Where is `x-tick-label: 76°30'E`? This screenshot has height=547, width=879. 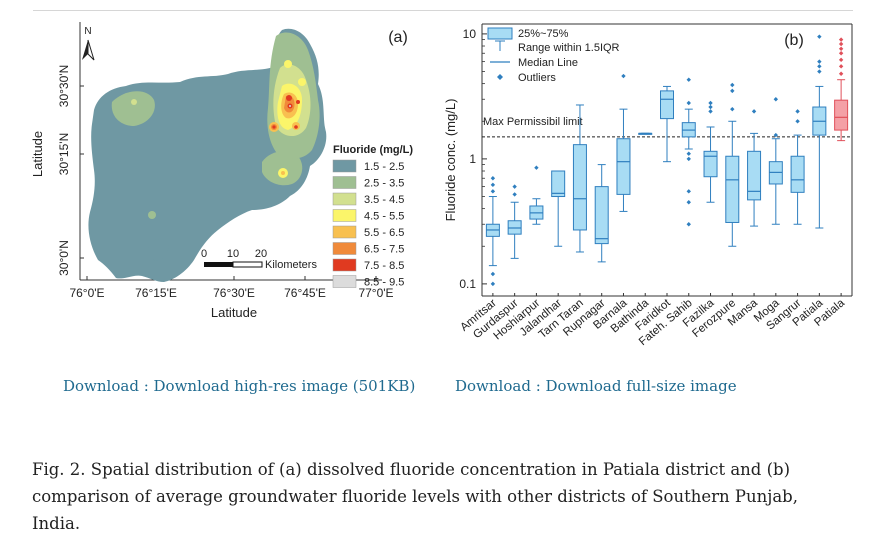
x-tick-label: 76°30'E is located at coordinates (234, 293).